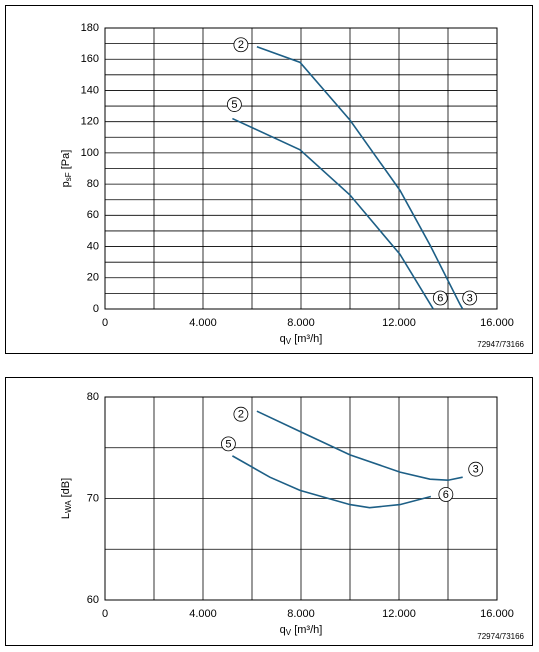  I want to click on y-tick-label: 40, so click(93, 246).